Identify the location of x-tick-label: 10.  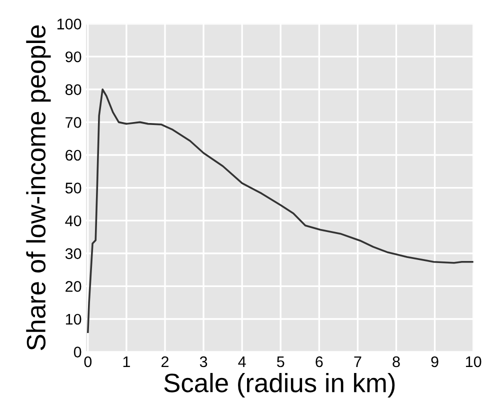
(474, 362).